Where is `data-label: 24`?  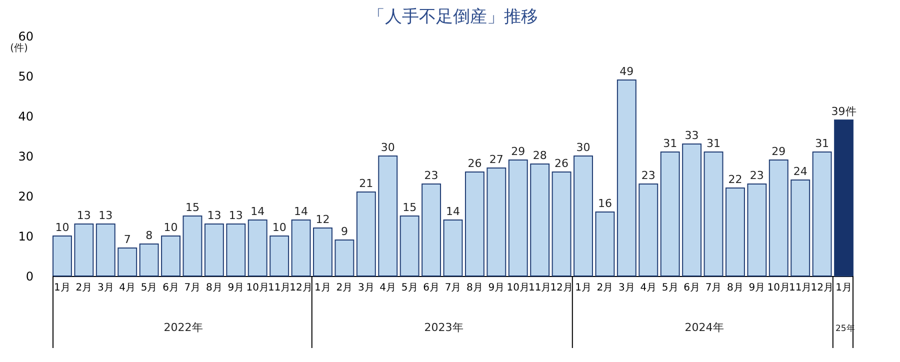
data-label: 24 is located at coordinates (800, 171).